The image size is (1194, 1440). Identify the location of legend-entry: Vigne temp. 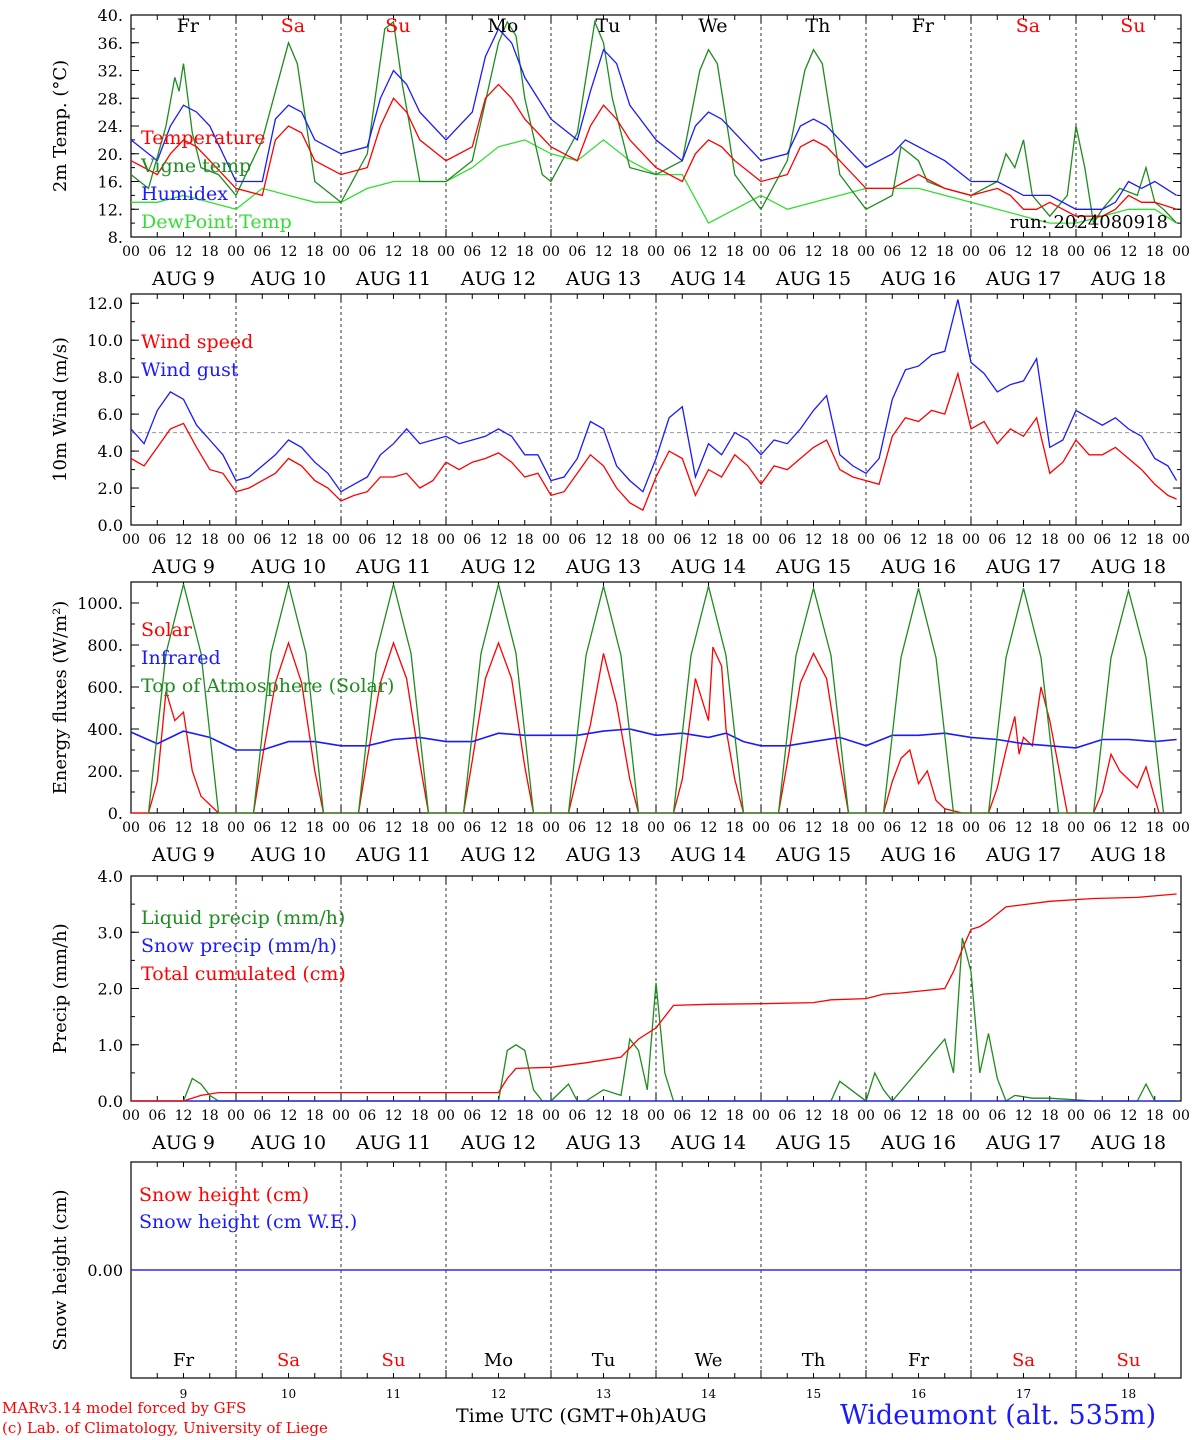
(195, 166).